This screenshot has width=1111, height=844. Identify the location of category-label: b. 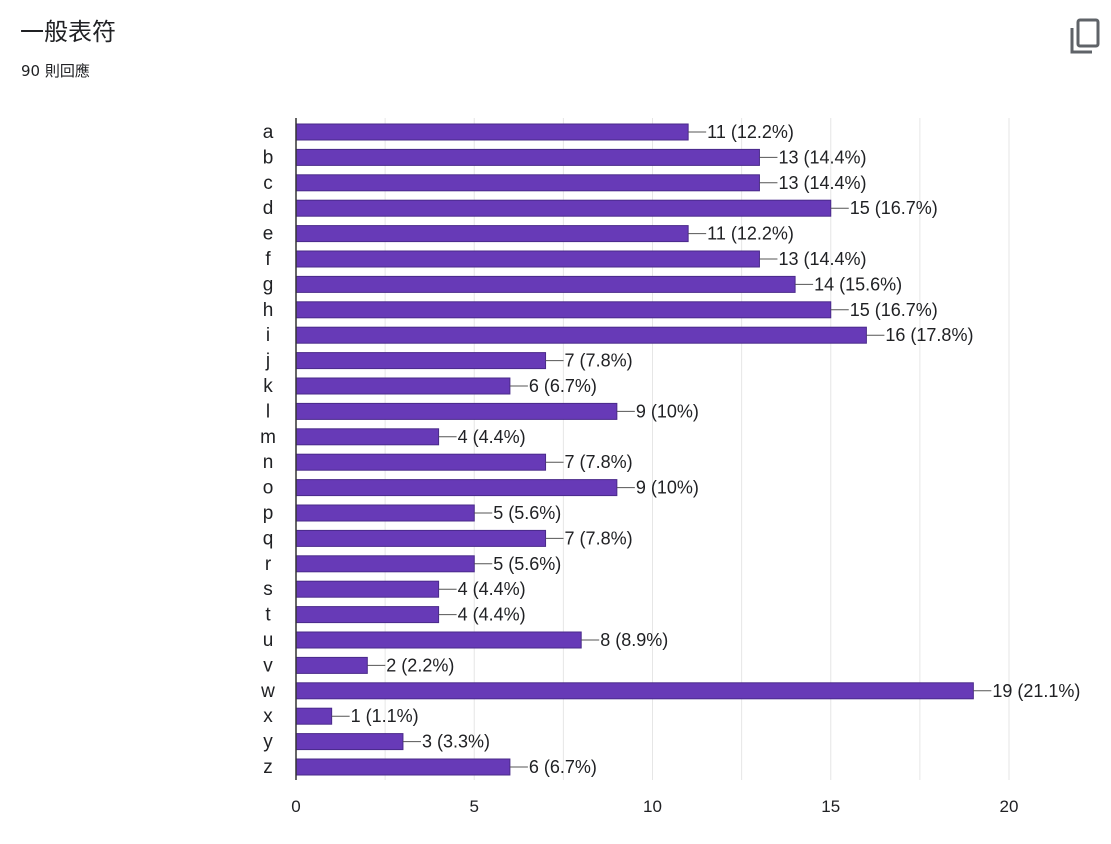
(268, 157).